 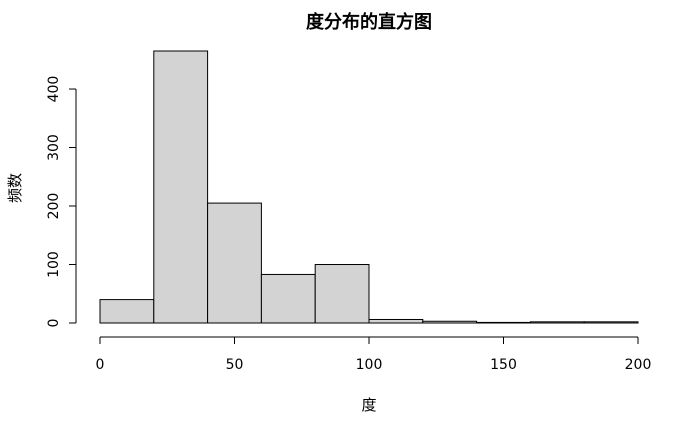 I want to click on y-tick-label: 0, so click(x=54, y=323).